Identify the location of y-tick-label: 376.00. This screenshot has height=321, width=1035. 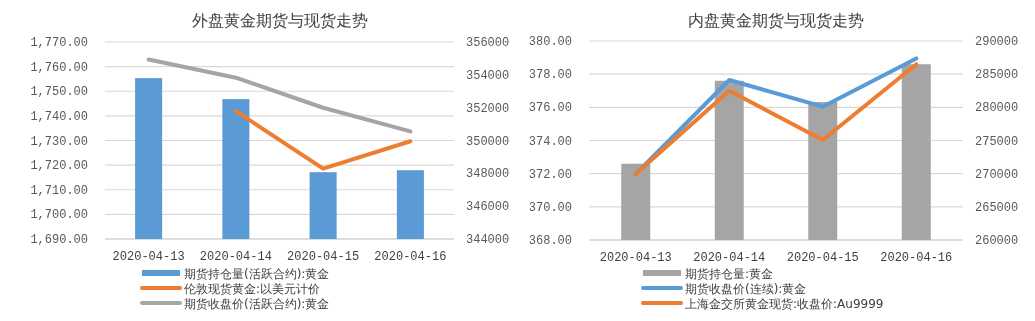
(550, 108).